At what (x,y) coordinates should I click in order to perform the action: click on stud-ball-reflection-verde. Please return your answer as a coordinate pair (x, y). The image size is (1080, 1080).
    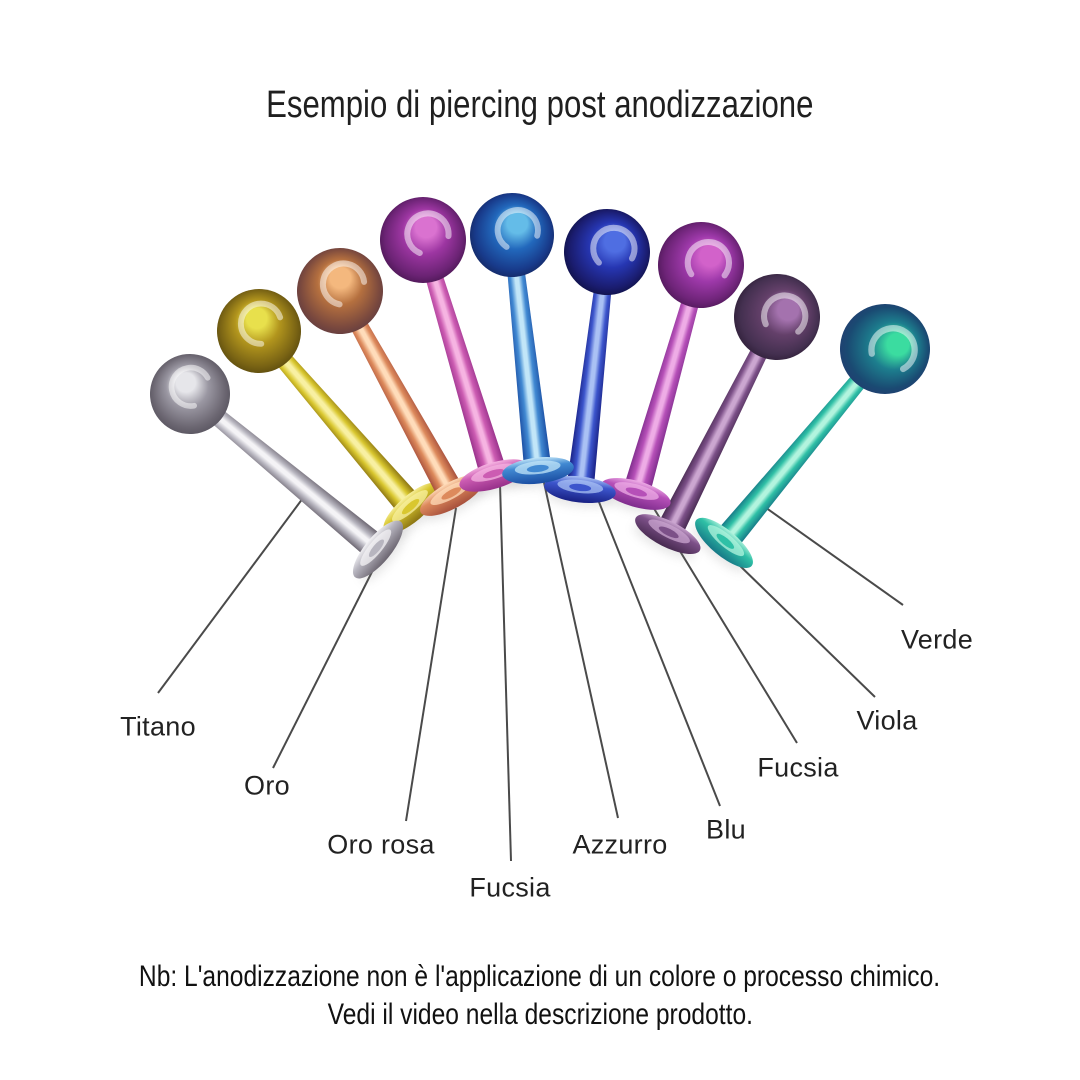
    Looking at the image, I should click on (893, 350).